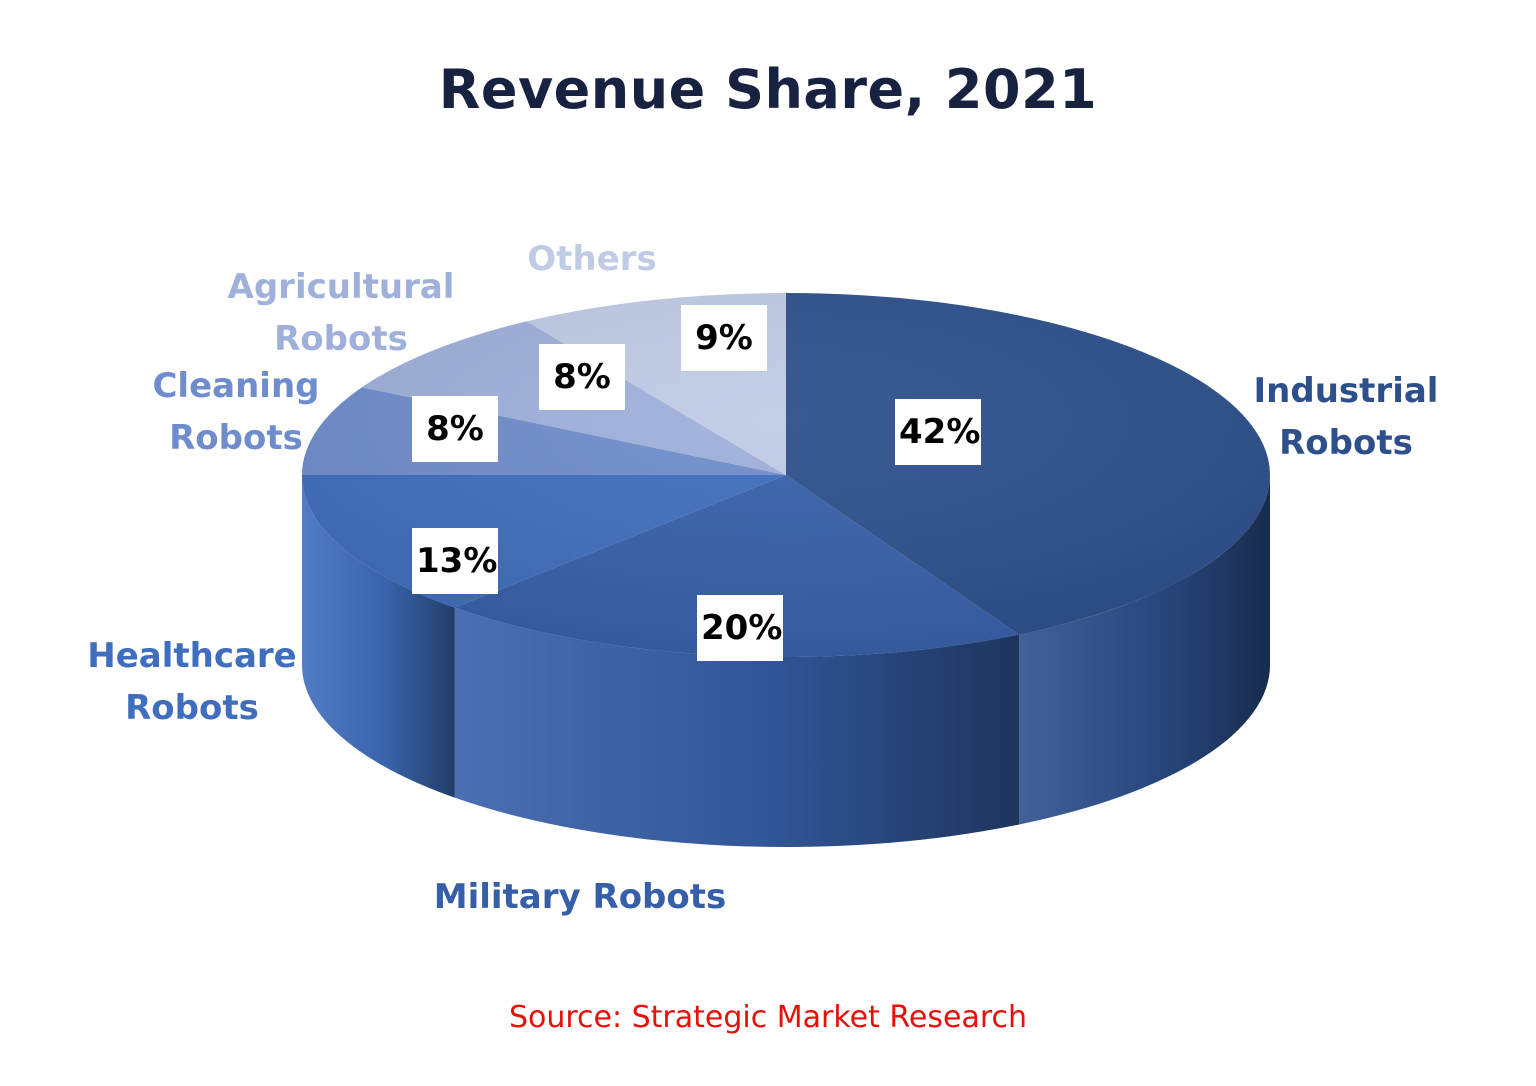 This screenshot has height=1086, width=1536. What do you see at coordinates (768, 89) in the screenshot?
I see `chart-title: Revenue Share, 2021` at bounding box center [768, 89].